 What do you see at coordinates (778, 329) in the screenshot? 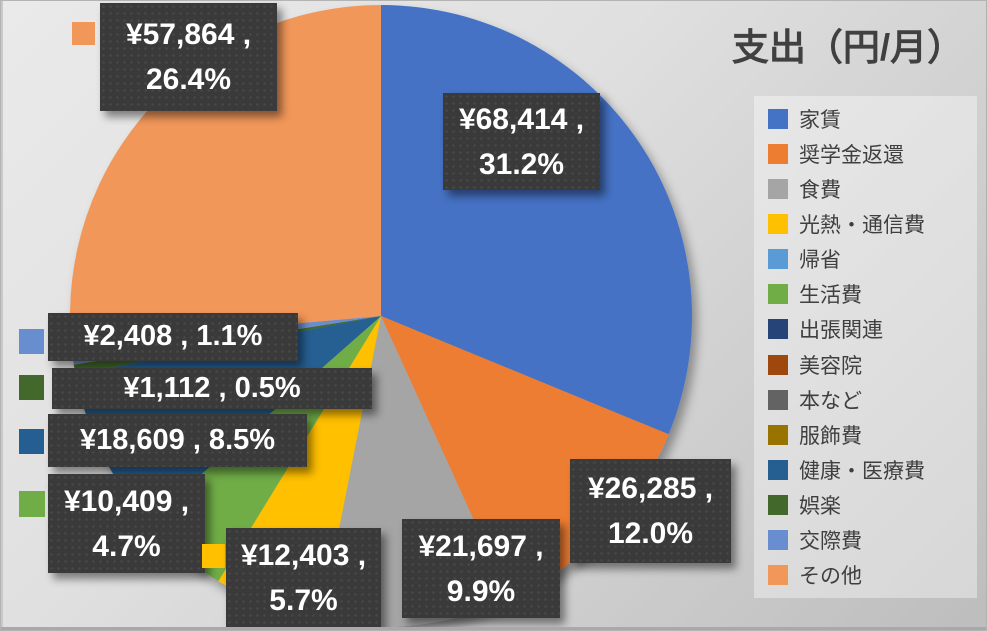
I see `legend-swatch-business-trip` at bounding box center [778, 329].